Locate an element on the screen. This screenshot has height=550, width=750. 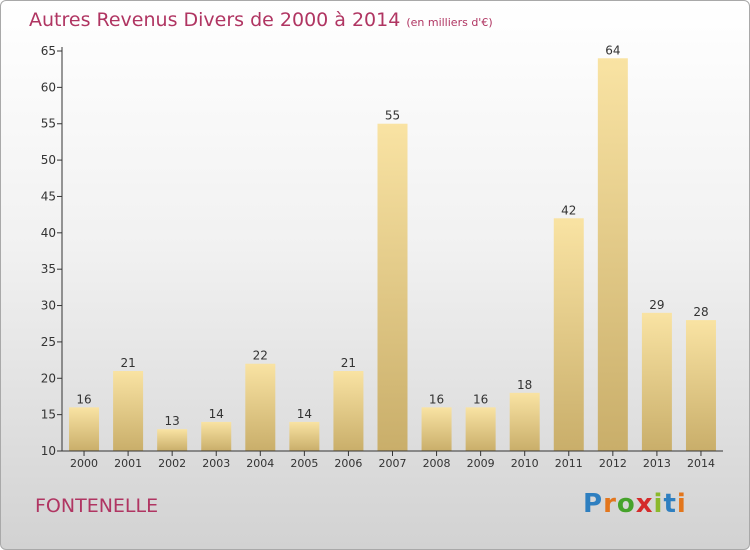
data-label: 42 is located at coordinates (568, 210).